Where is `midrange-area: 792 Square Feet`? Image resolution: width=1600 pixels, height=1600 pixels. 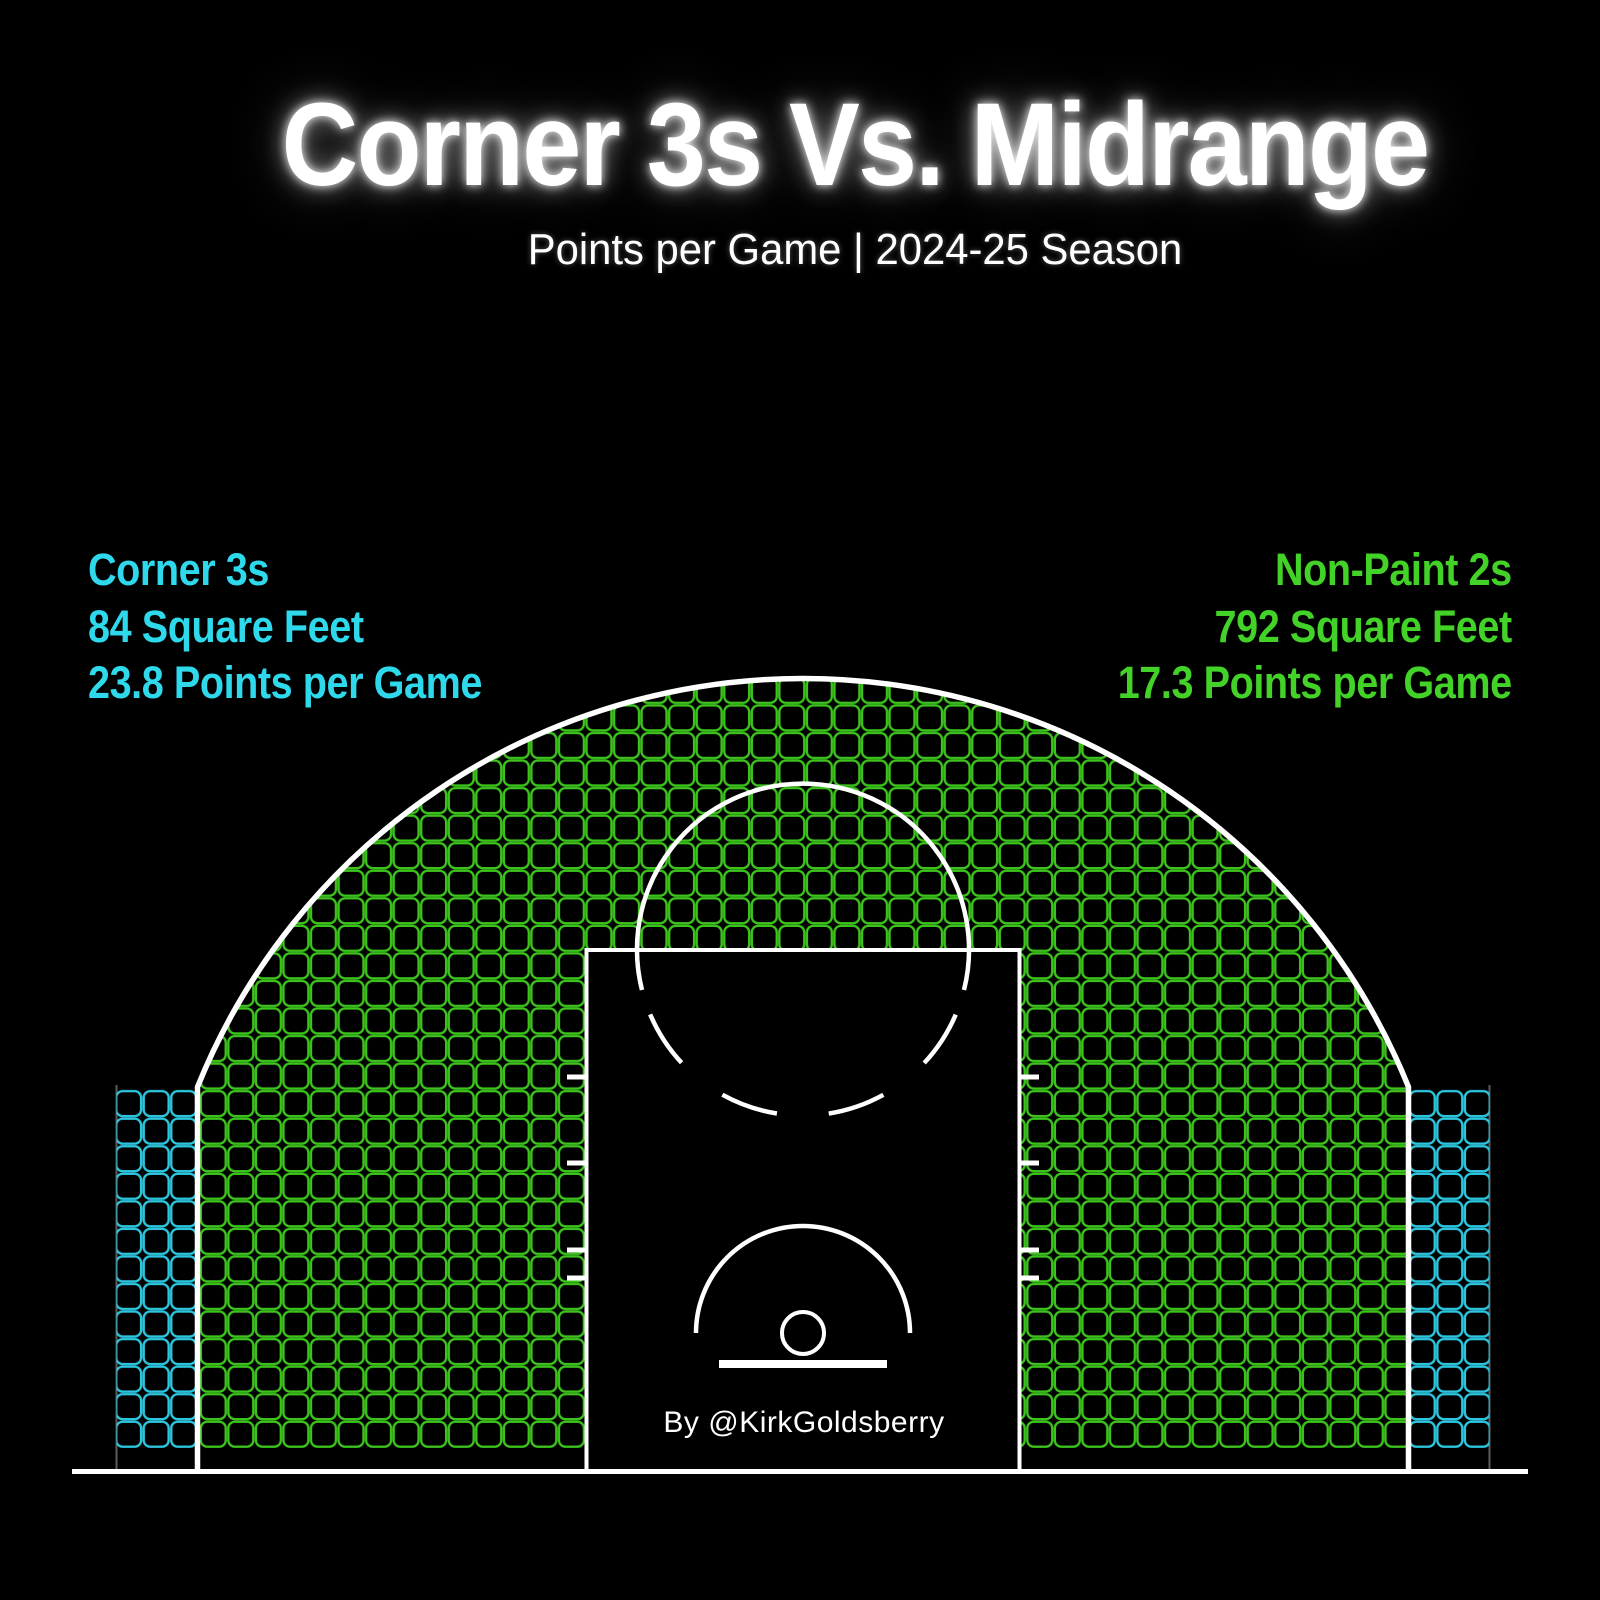 midrange-area: 792 Square Feet is located at coordinates (1363, 626).